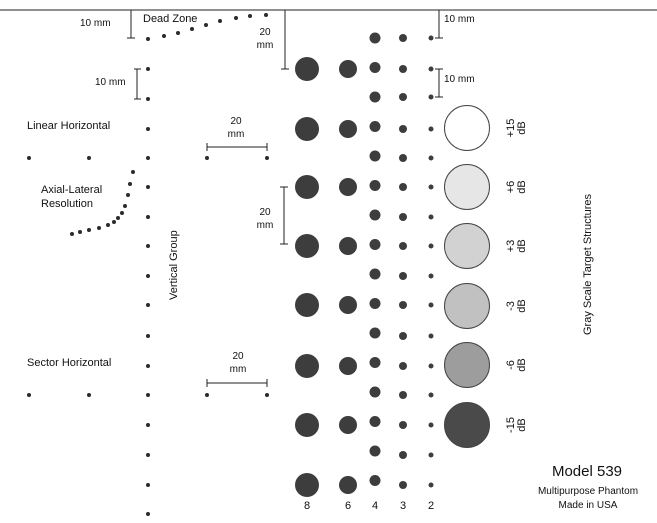 The height and width of the screenshot is (523, 657). I want to click on sector-width-label-line2: mm, so click(238, 369).